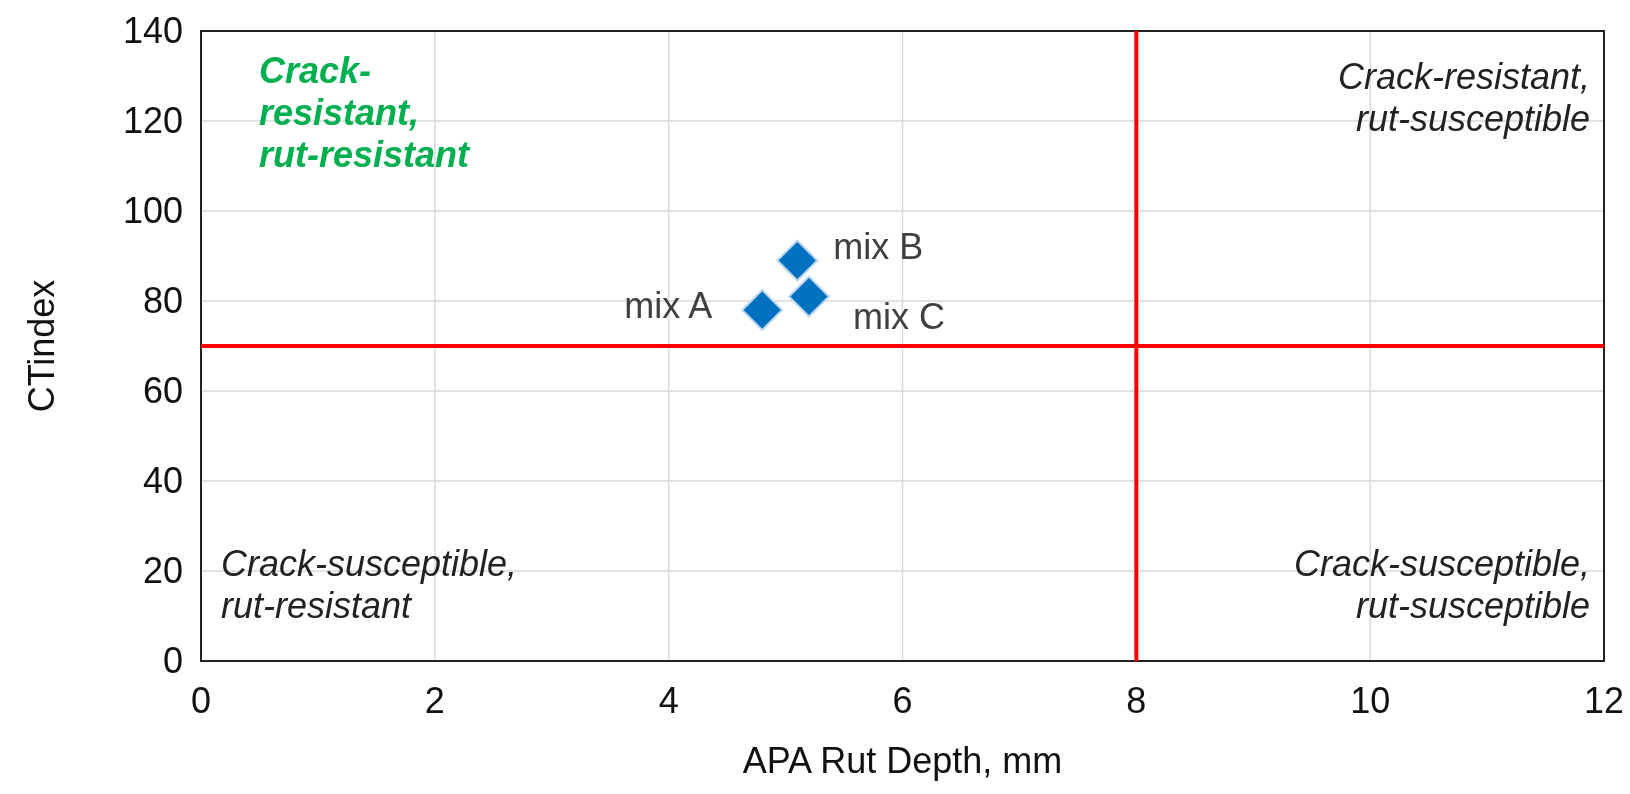  Describe the element at coordinates (1136, 700) in the screenshot. I see `x-tick-label: 8` at that location.